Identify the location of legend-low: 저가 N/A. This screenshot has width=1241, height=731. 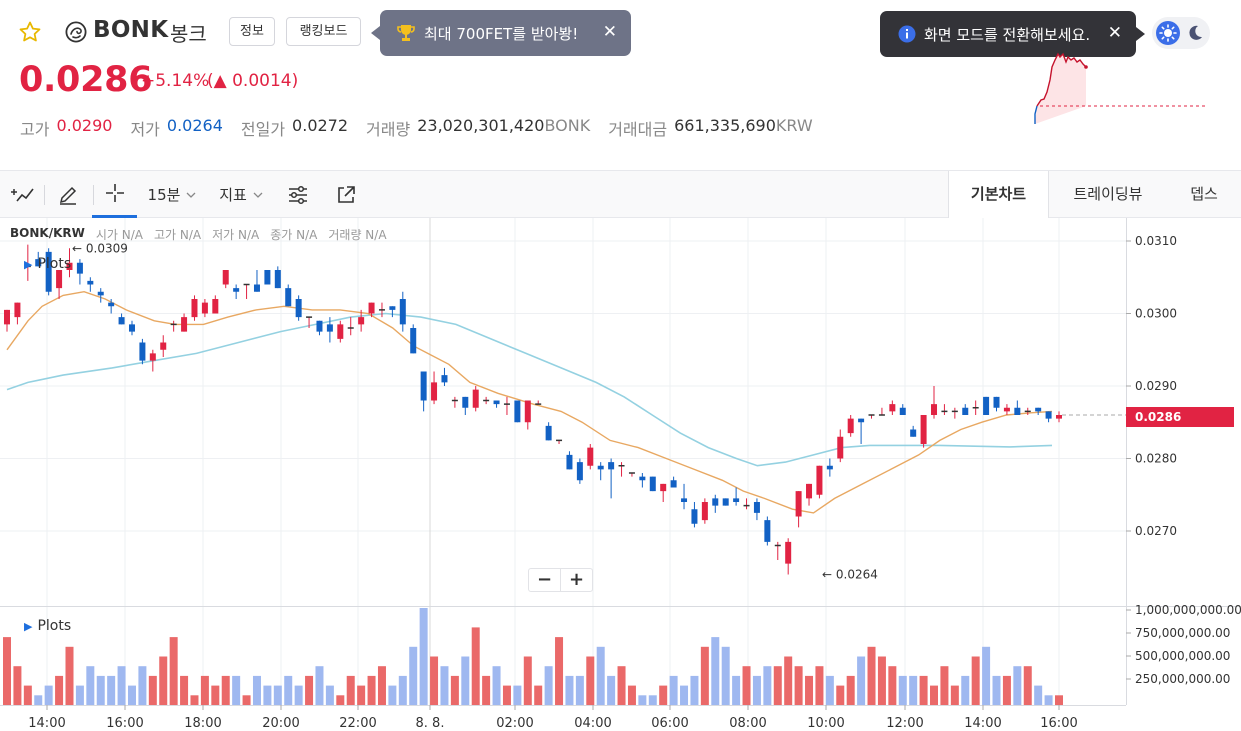
(236, 235).